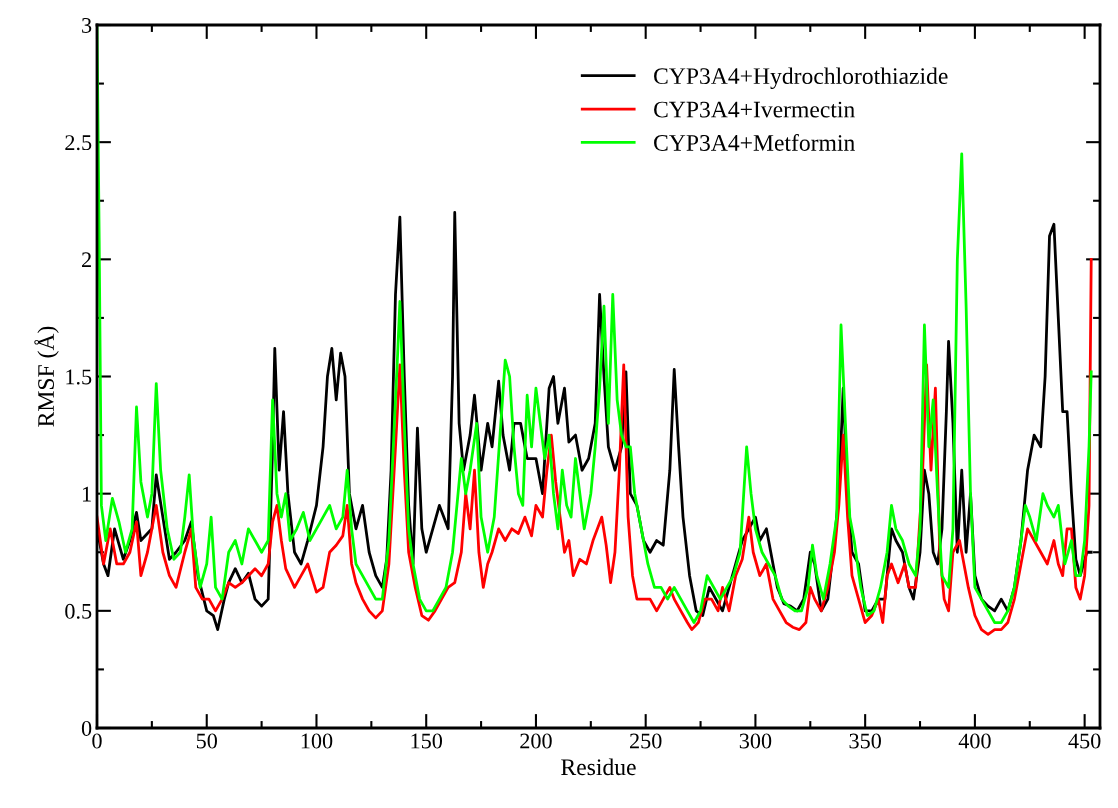 This screenshot has width=1118, height=808. What do you see at coordinates (86, 728) in the screenshot?
I see `y-tick-label: 0` at bounding box center [86, 728].